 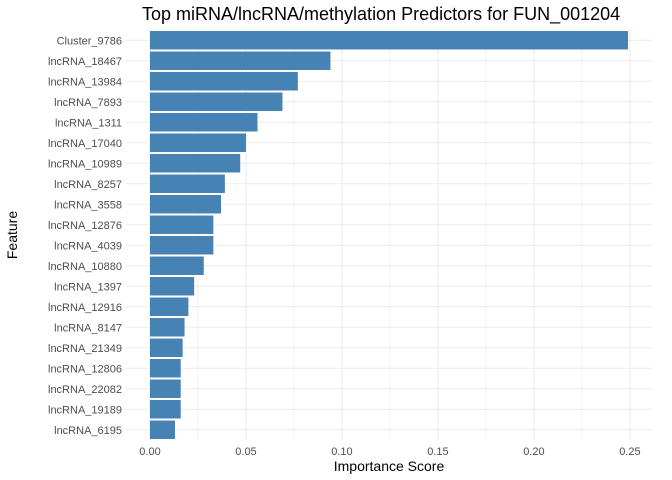 I want to click on x-tick-label: 0.20, so click(x=533, y=452).